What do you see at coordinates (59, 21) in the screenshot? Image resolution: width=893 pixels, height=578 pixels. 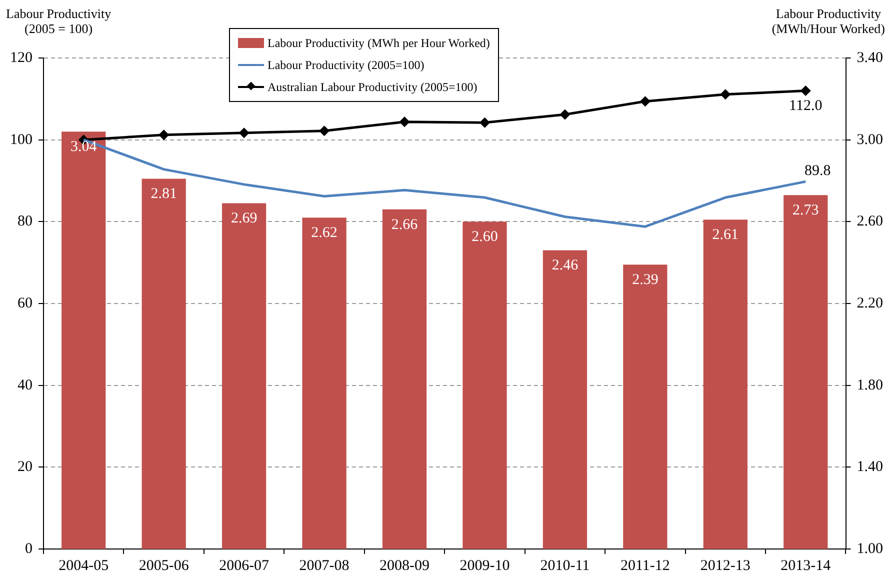 I see `y-axis-title: Labour Productivity (2005 = 100)` at bounding box center [59, 21].